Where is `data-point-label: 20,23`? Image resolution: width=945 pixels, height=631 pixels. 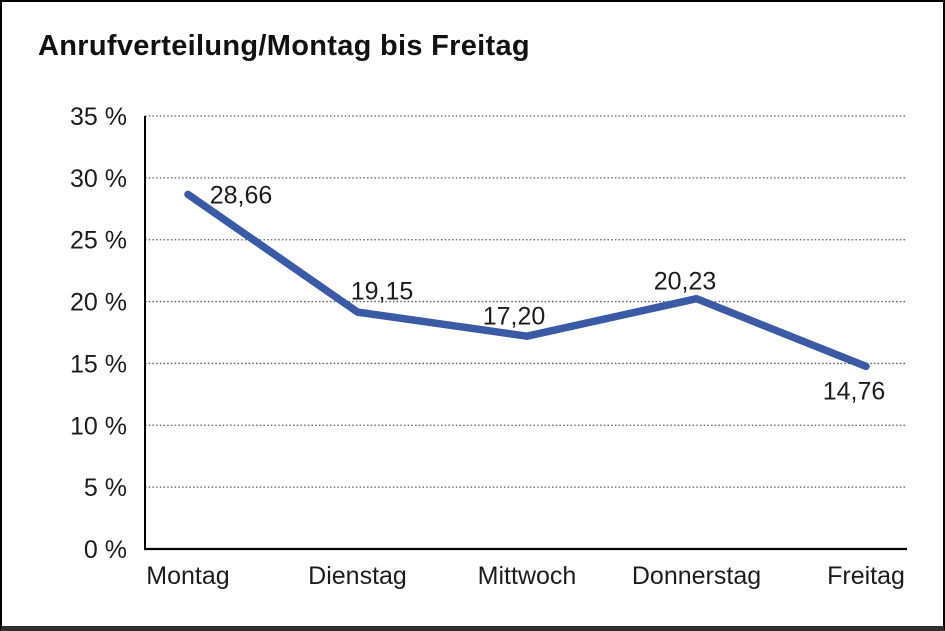 data-point-label: 20,23 is located at coordinates (685, 282).